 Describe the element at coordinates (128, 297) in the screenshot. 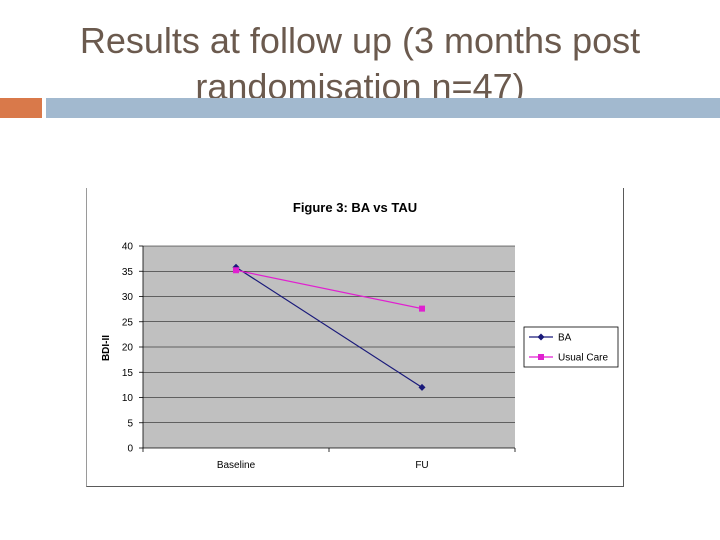

I see `y-tick-label: 30` at that location.